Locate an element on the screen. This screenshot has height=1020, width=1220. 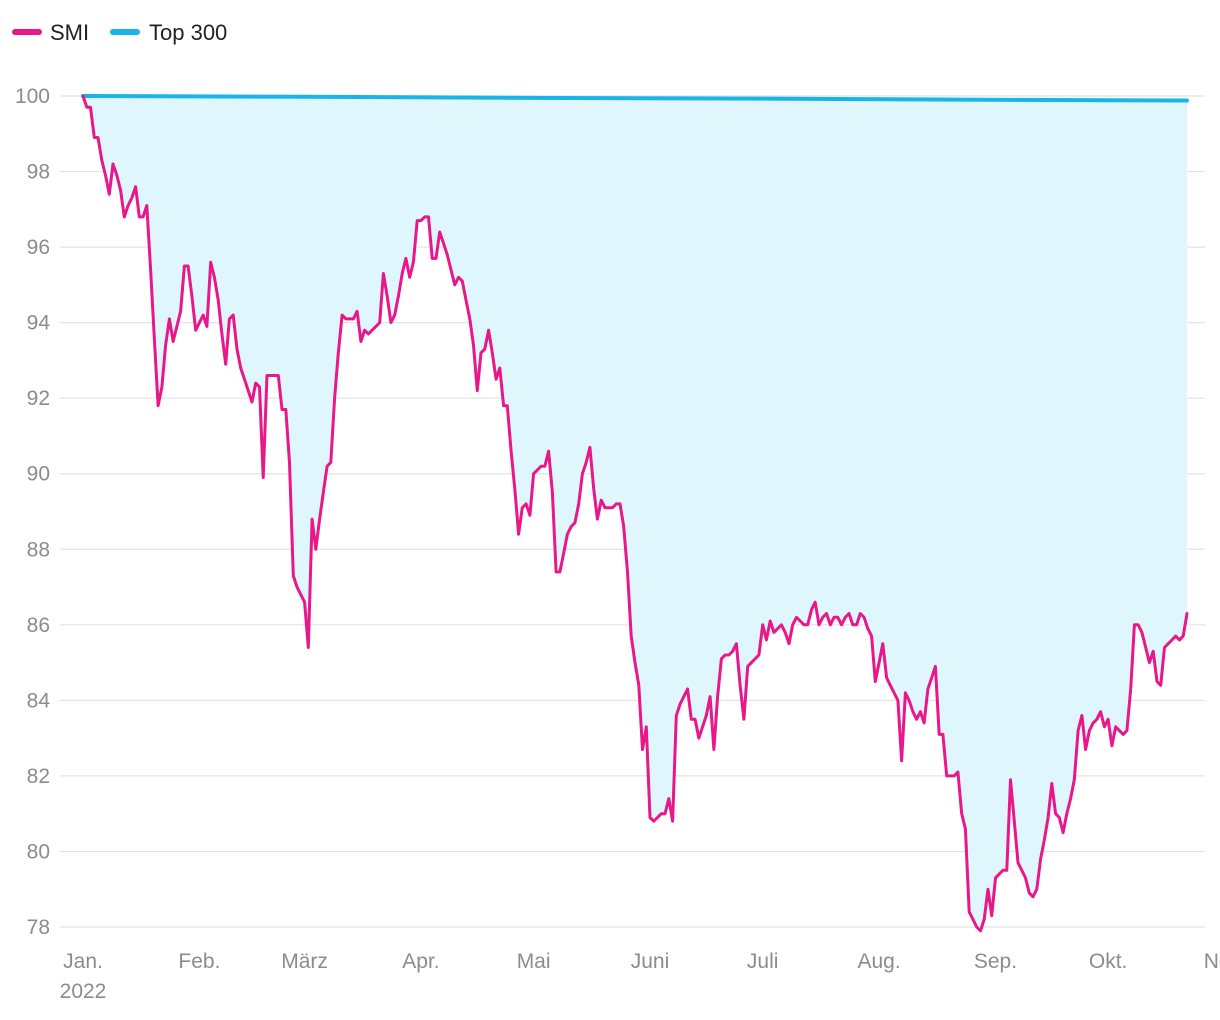
legend-item-smi: SMI is located at coordinates (50, 32).